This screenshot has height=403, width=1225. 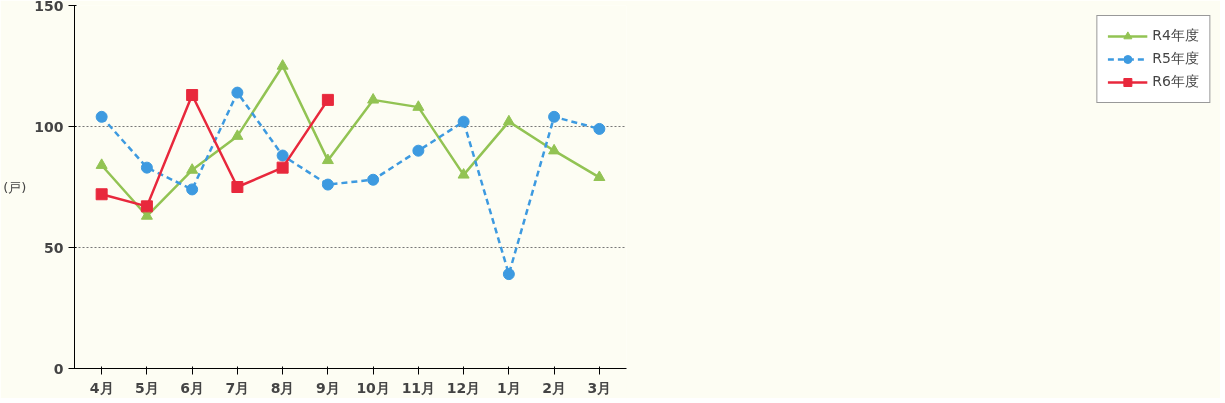 I want to click on x-tick-label: 11月, so click(x=418, y=387).